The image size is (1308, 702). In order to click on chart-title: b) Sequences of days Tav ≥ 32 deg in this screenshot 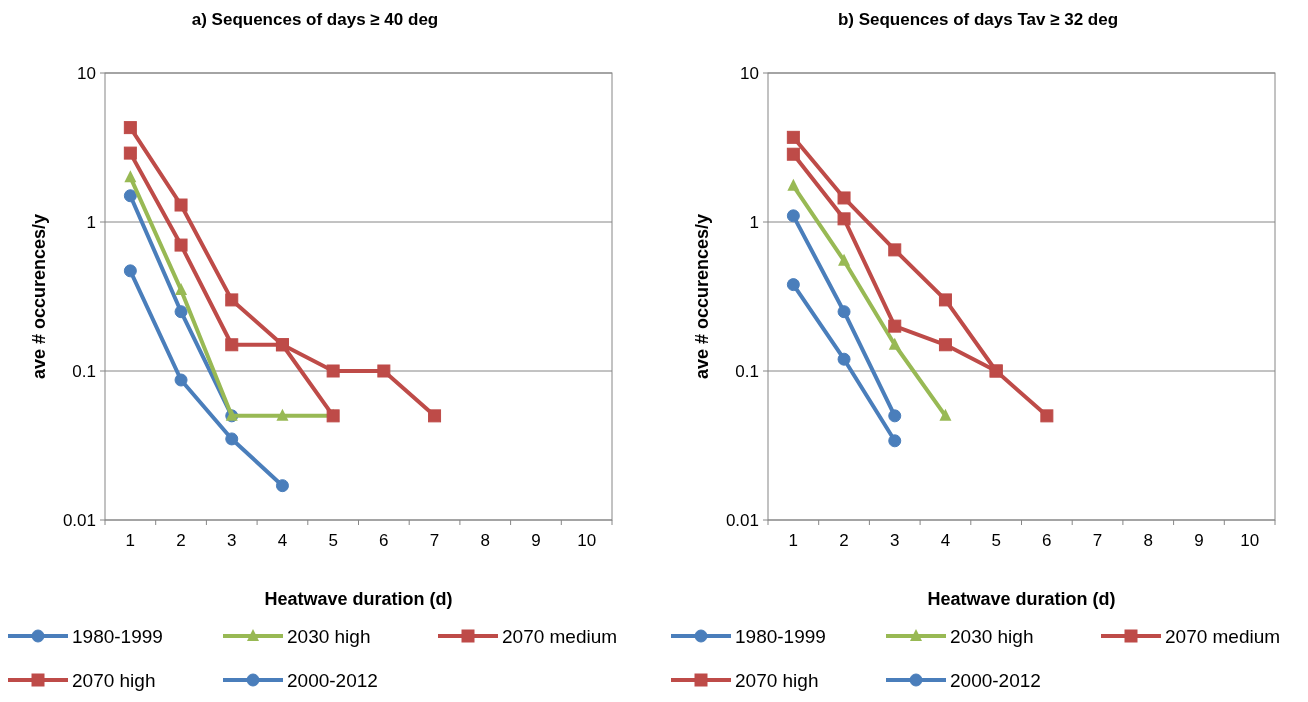, I will do `click(978, 19)`.